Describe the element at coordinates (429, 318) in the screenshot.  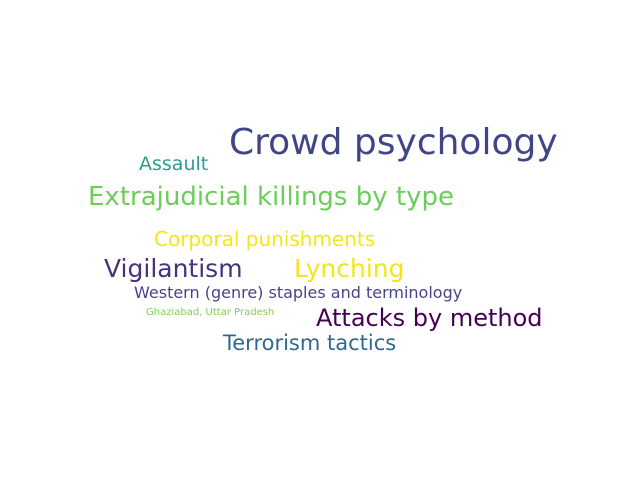
I see `word-attacks-by-method: Attacks by method` at that location.